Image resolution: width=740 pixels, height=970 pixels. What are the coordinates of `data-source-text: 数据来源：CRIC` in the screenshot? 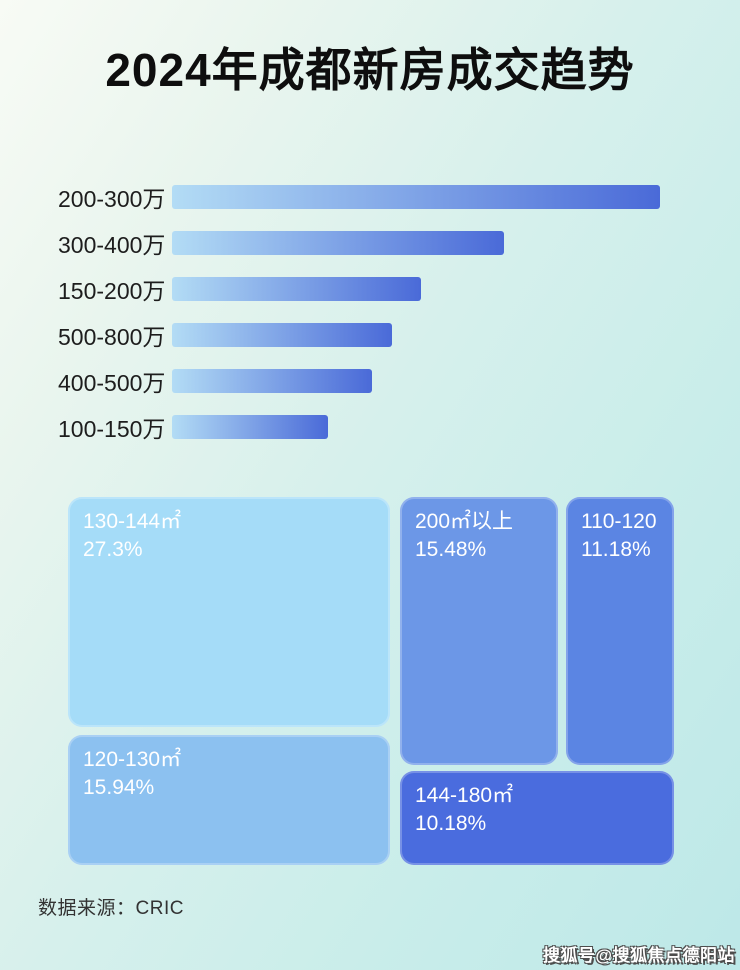 It's located at (111, 908).